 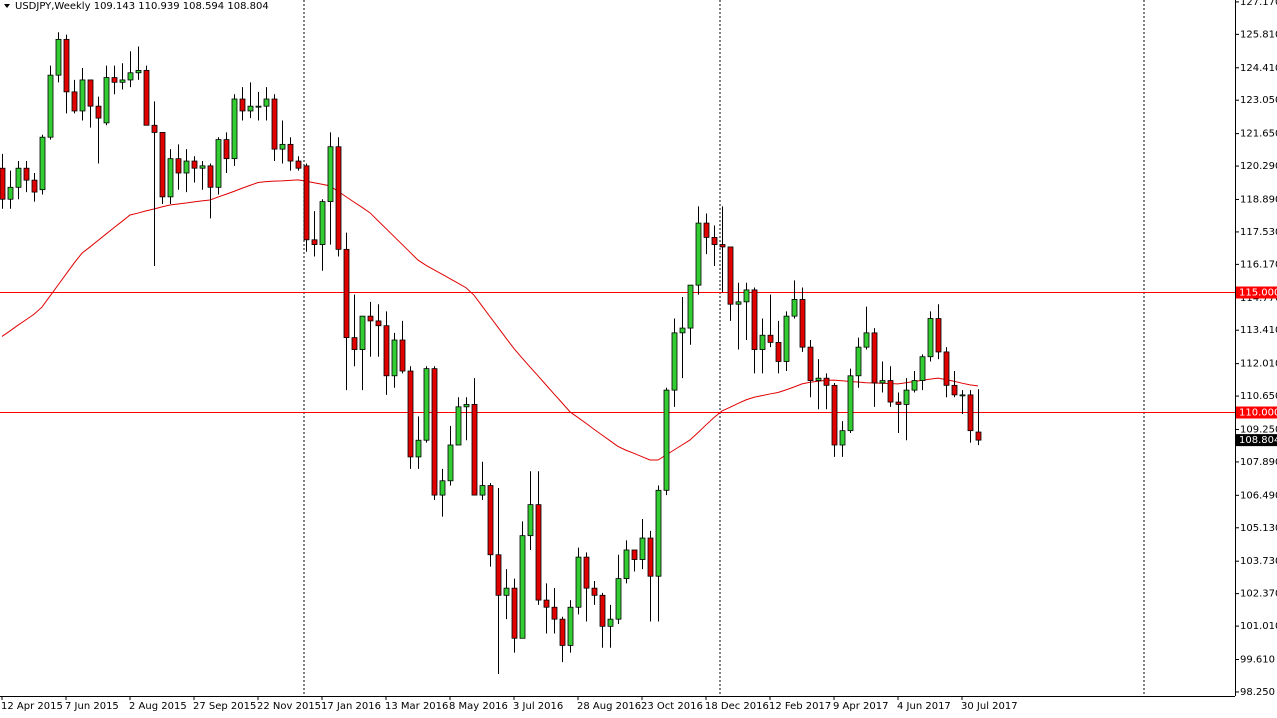 What do you see at coordinates (351, 706) in the screenshot?
I see `x-tick-label: 17 Jan 2016` at bounding box center [351, 706].